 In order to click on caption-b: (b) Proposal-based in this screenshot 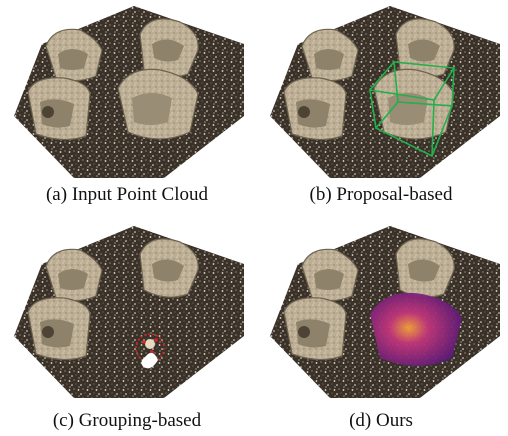, I will do `click(381, 194)`.